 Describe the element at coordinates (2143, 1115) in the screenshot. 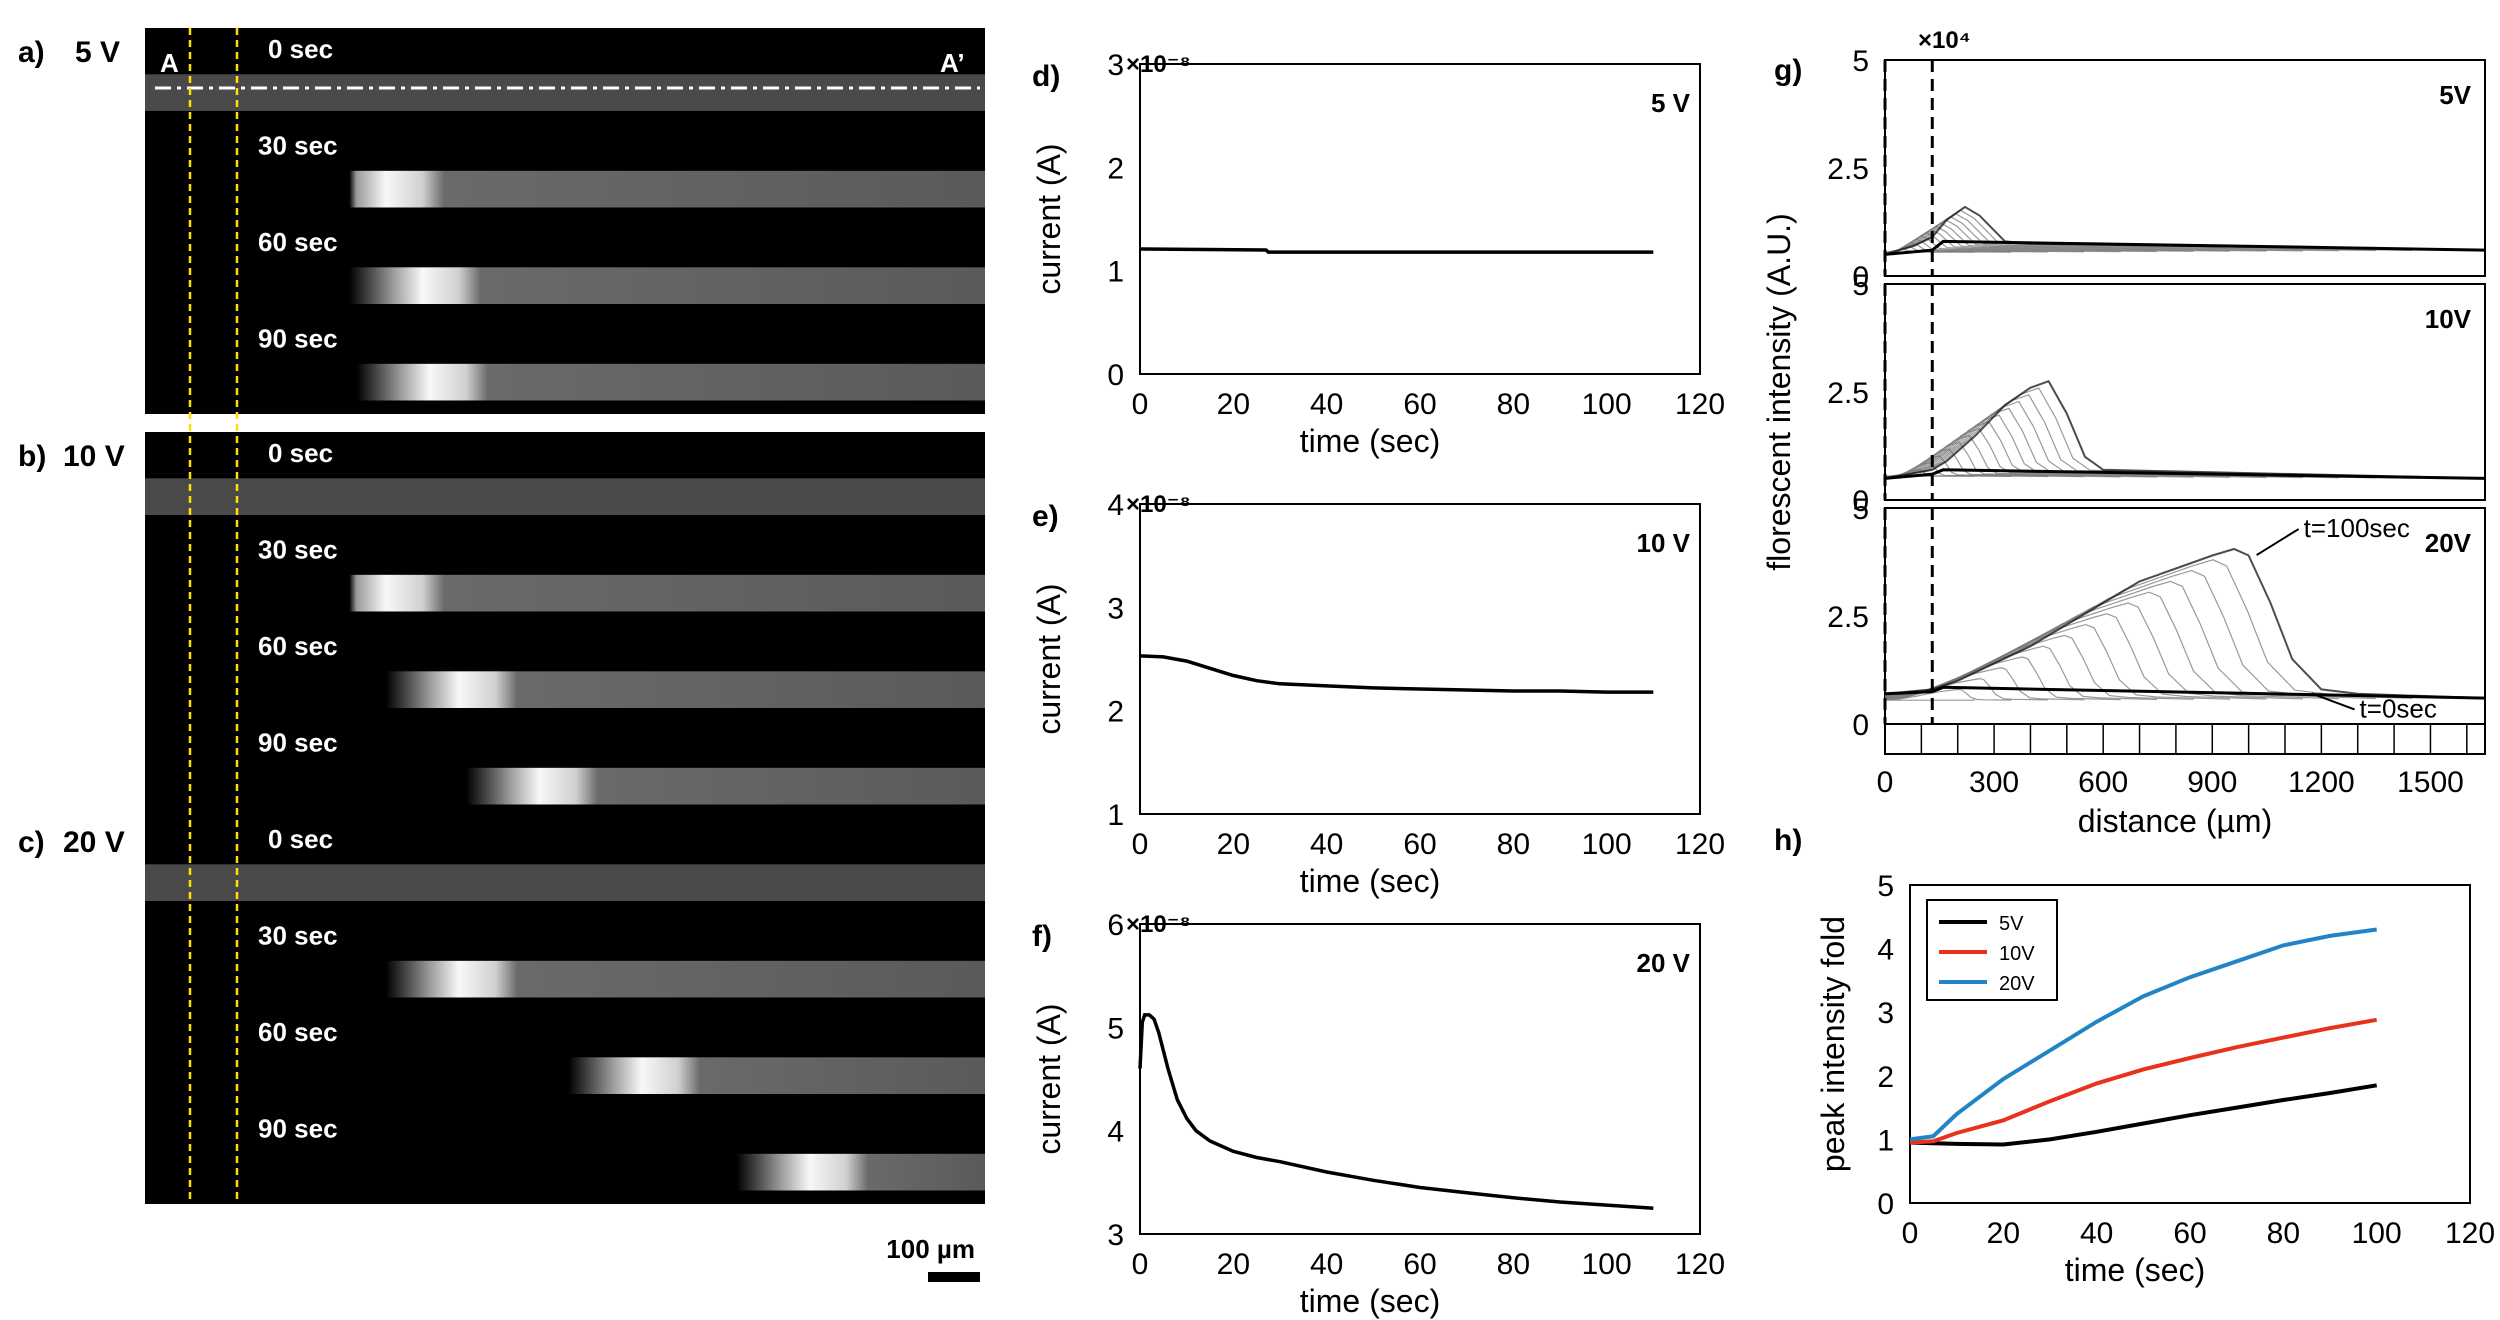

I see `series-line-5V` at that location.